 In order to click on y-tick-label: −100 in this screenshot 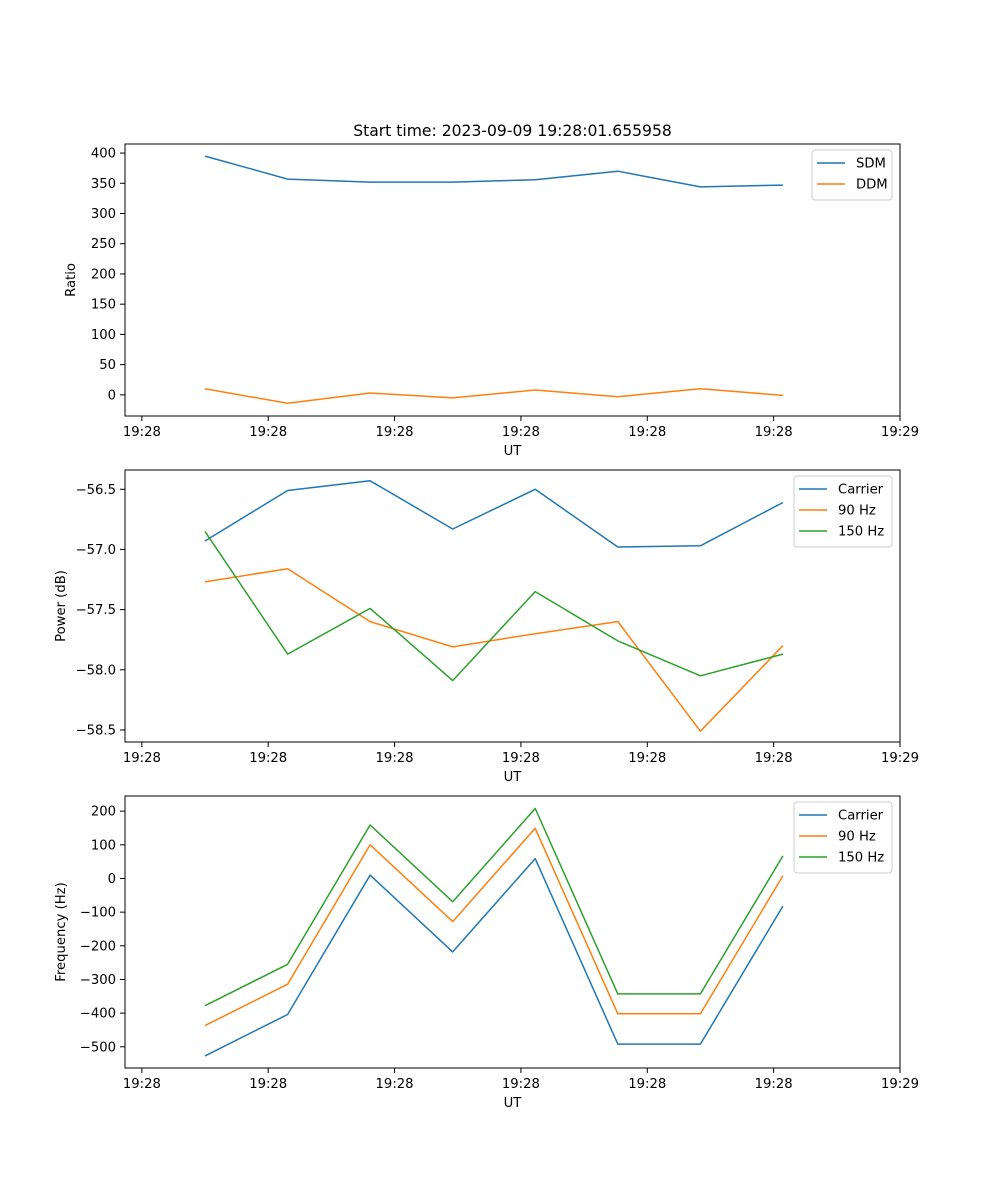, I will do `click(98, 913)`.